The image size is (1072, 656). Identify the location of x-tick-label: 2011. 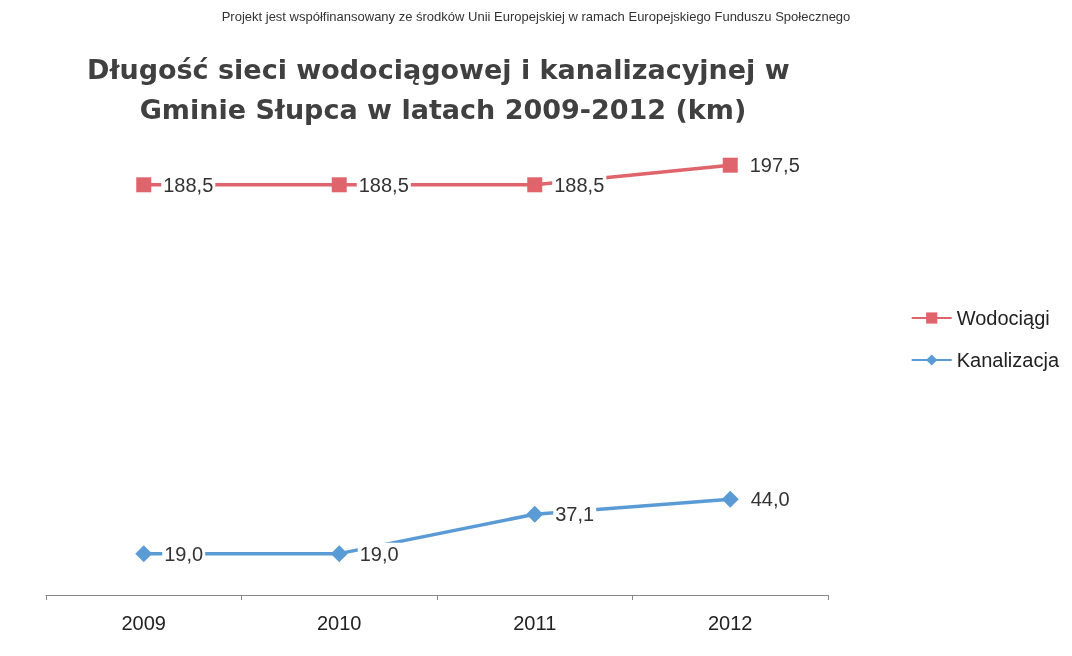
(535, 623).